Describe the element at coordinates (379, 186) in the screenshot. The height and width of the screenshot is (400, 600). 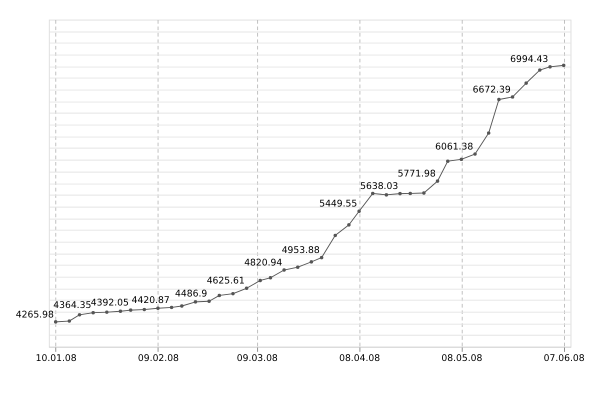
I see `data-label: 5638.03` at that location.